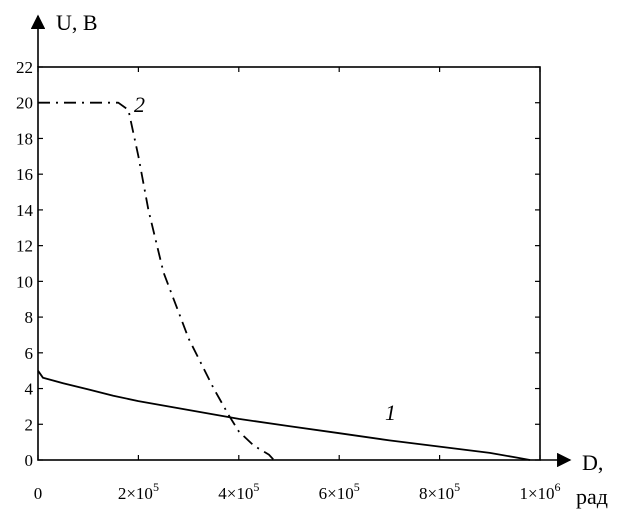 The image size is (628, 510). I want to click on x-axis-title-line1: D,, so click(592, 462).